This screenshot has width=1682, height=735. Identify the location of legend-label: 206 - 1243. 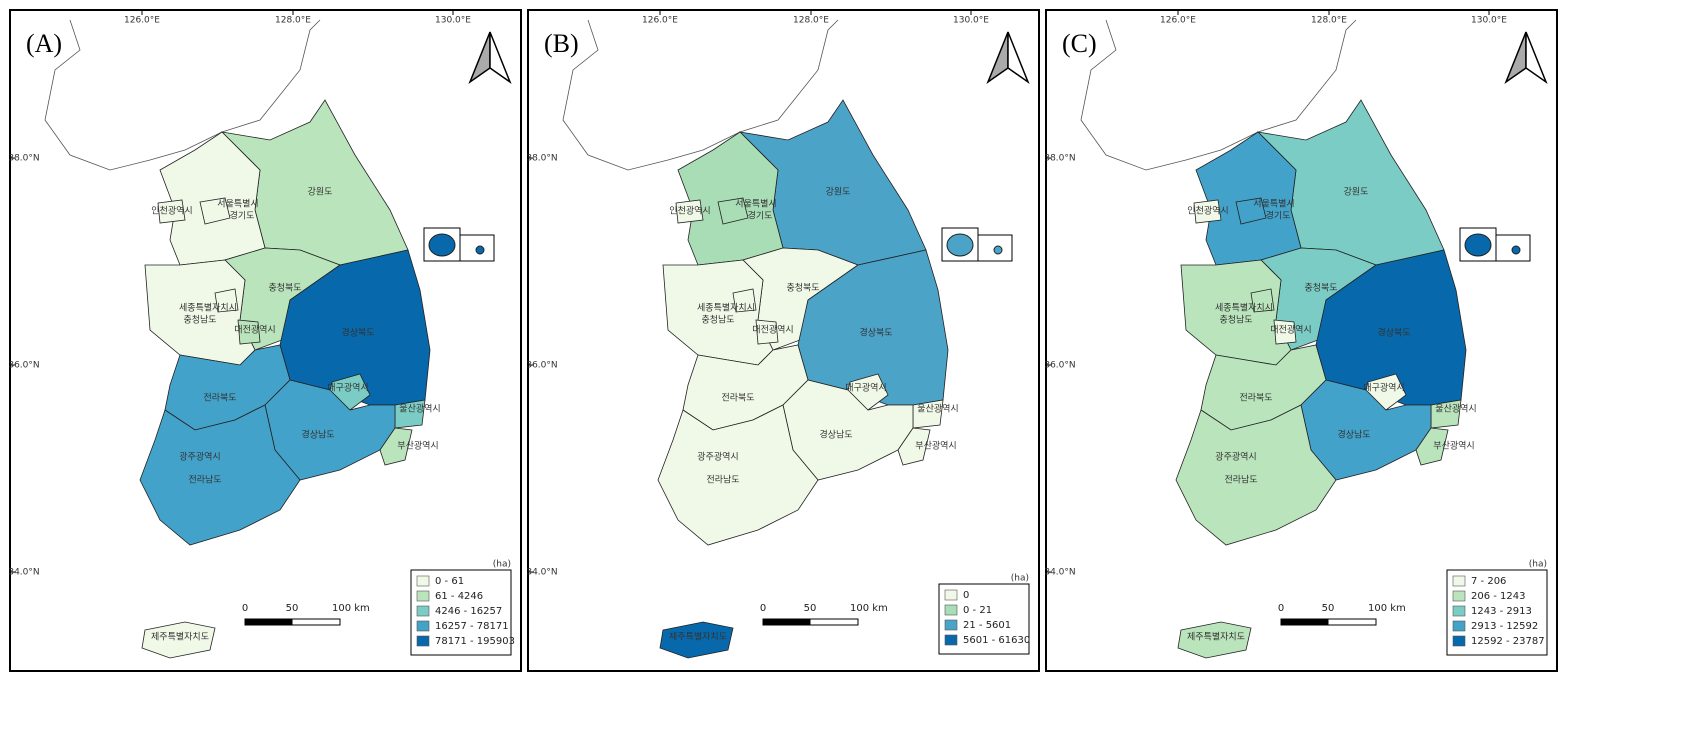
(1498, 596).